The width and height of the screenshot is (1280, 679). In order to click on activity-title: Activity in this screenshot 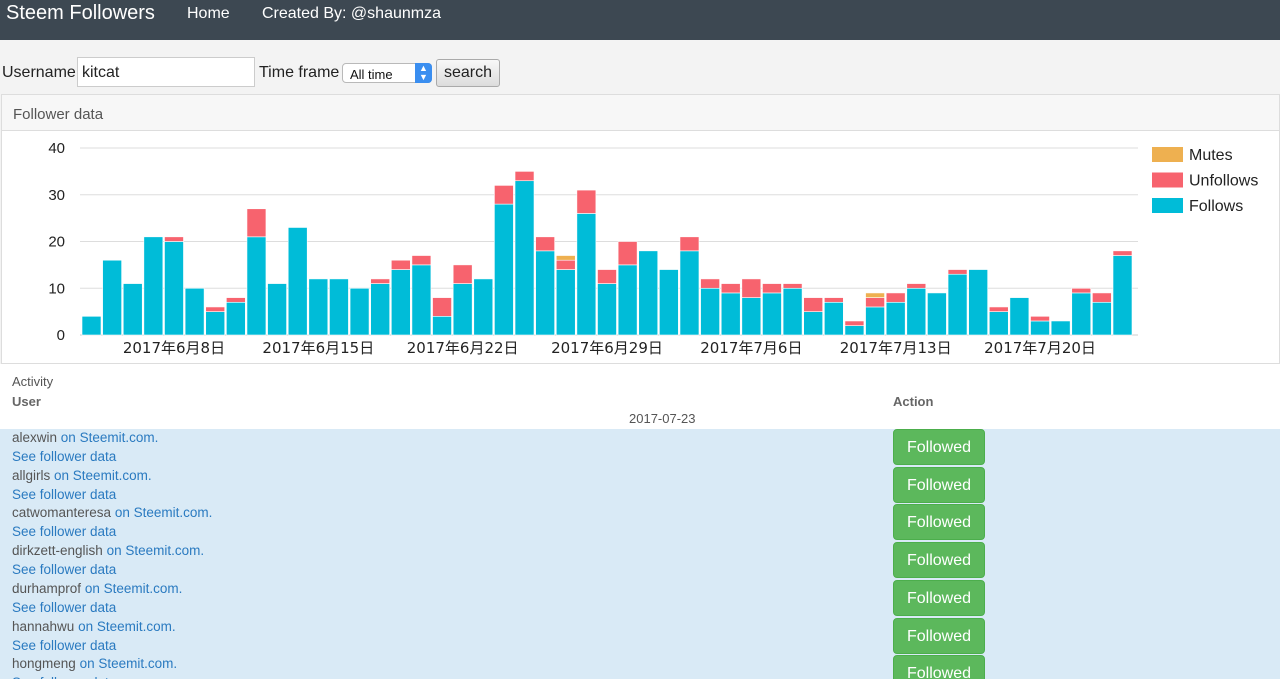, I will do `click(33, 381)`.